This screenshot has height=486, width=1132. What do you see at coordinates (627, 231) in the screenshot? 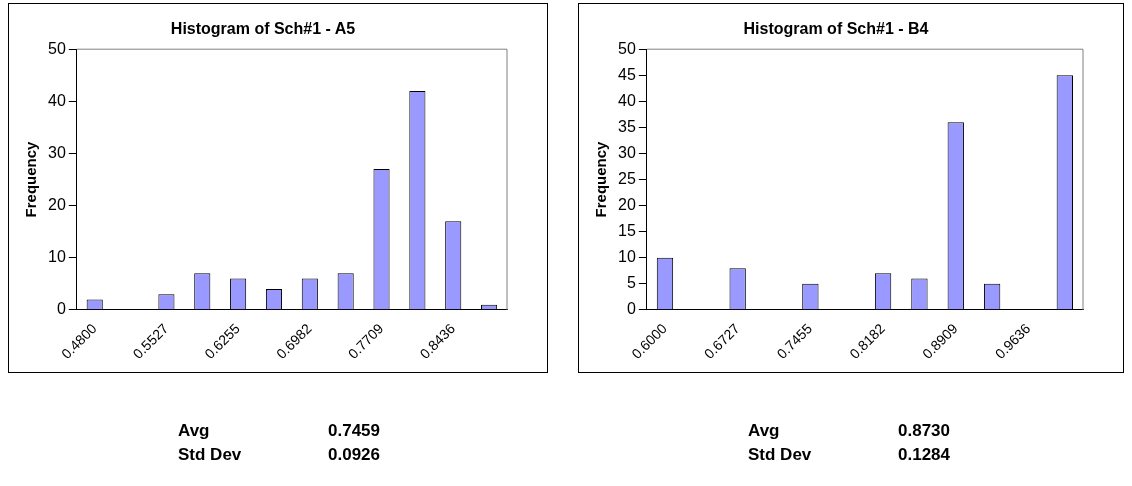
I see `y-tick-label: 15` at bounding box center [627, 231].